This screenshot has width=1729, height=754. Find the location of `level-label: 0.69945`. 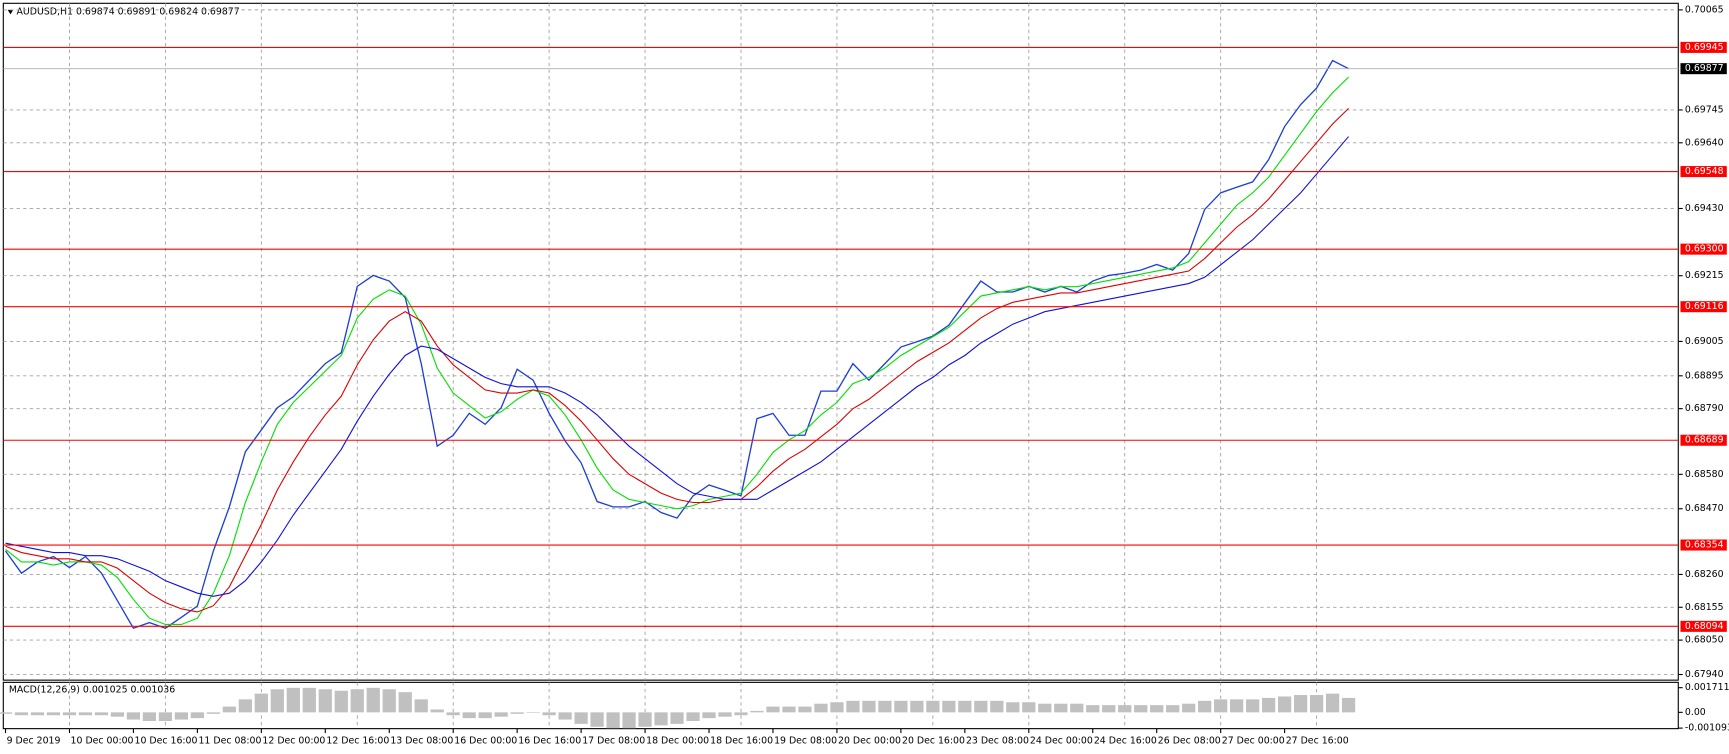

level-label: 0.69945 is located at coordinates (1704, 47).